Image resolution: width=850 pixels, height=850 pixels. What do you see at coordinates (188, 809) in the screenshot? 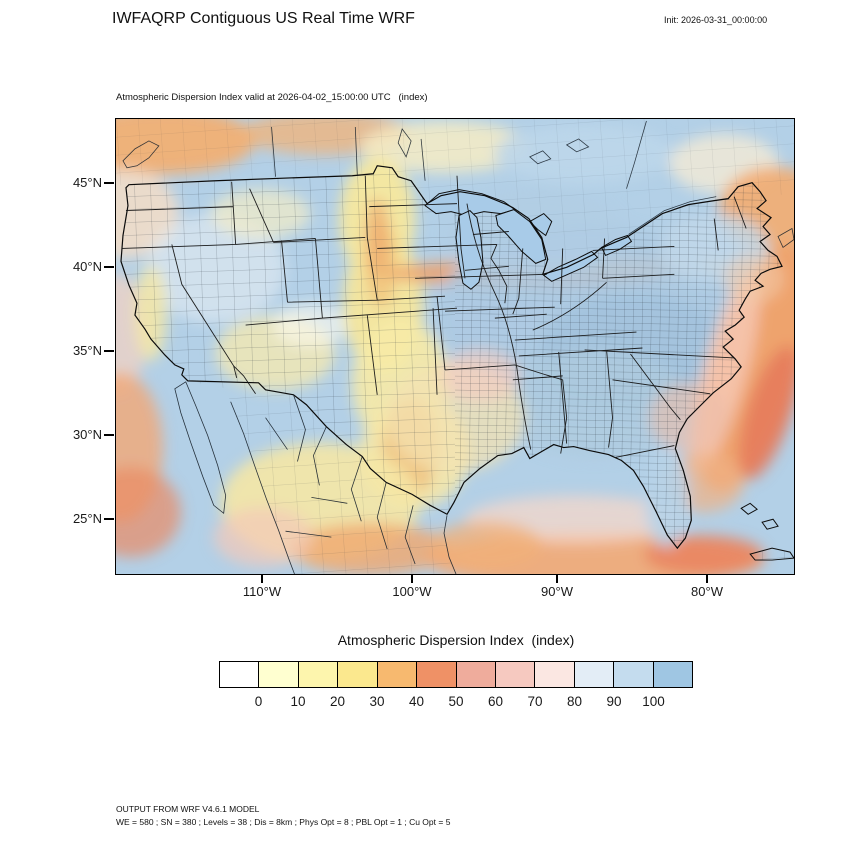
I see `footer-model-line: OUTPUT FROM WRF V4.6.1 MODEL` at bounding box center [188, 809].